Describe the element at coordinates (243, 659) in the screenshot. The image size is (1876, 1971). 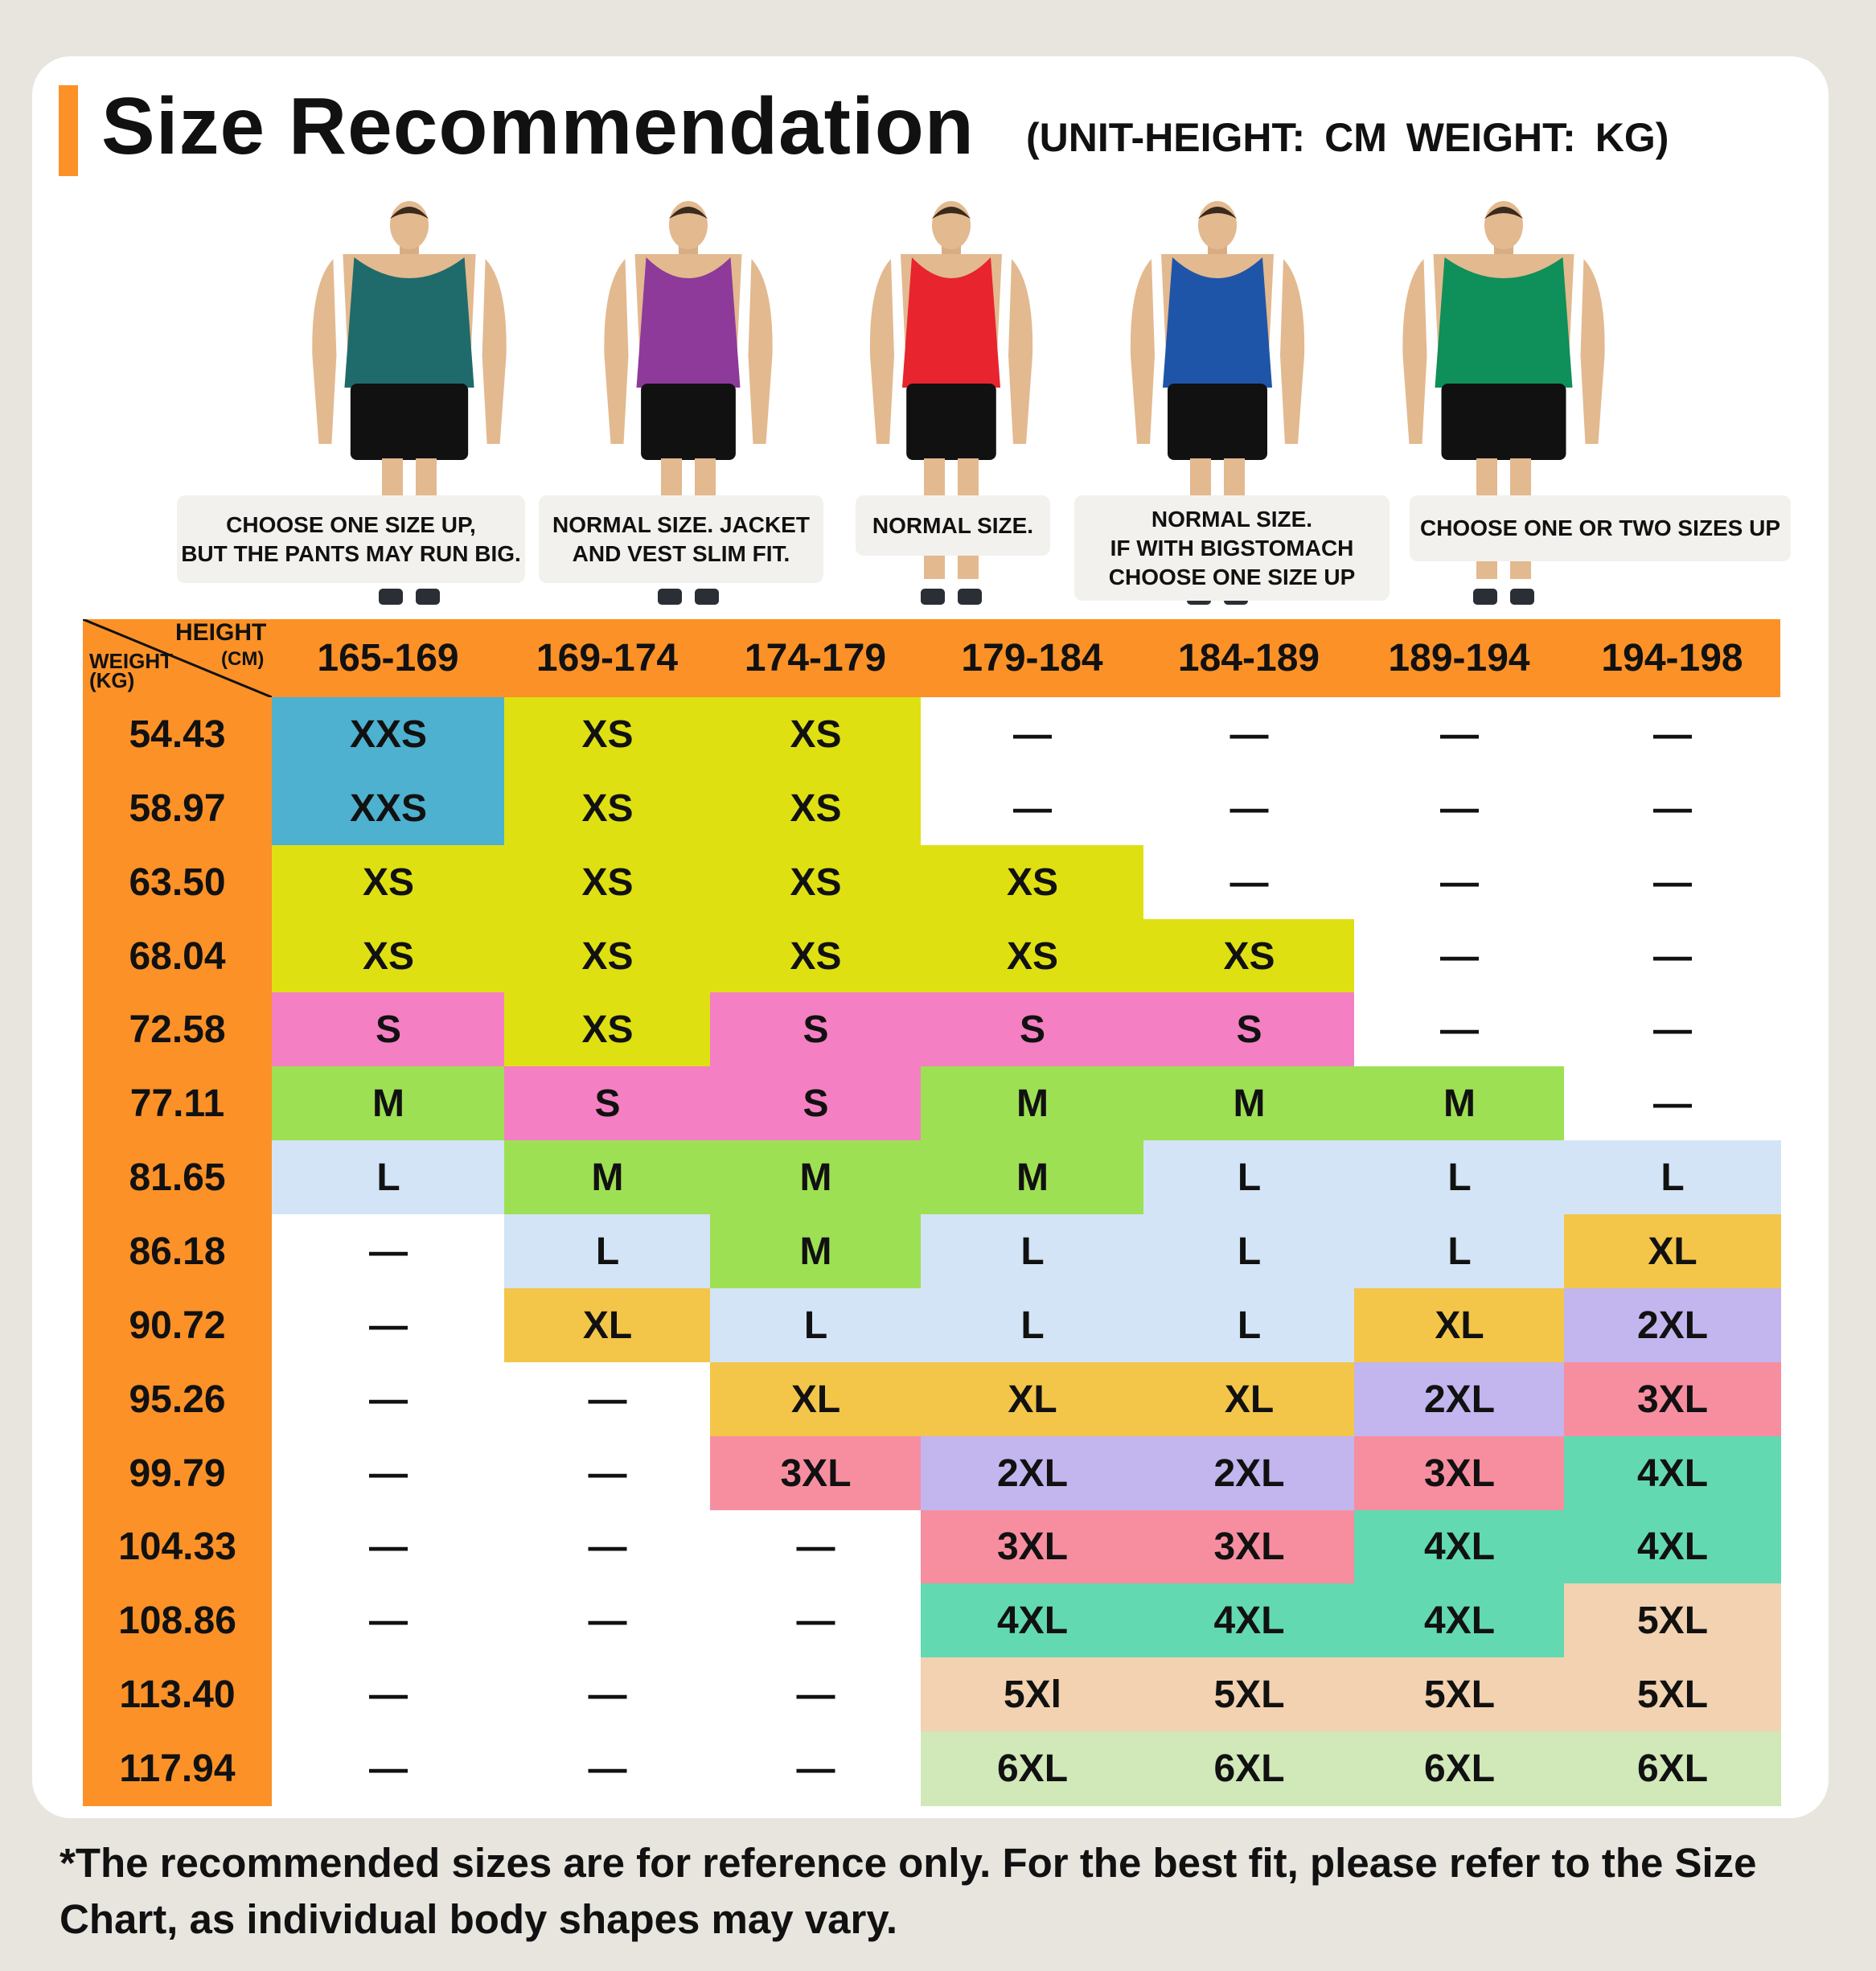
I see `corner-cm-label: (CM)` at that location.